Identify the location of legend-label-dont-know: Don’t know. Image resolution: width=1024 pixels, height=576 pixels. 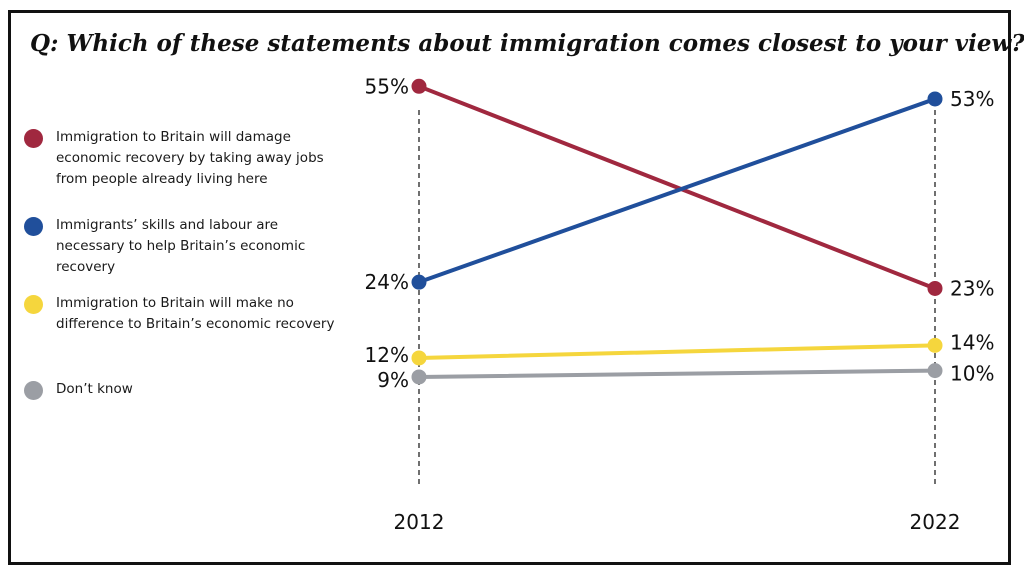
(94, 389).